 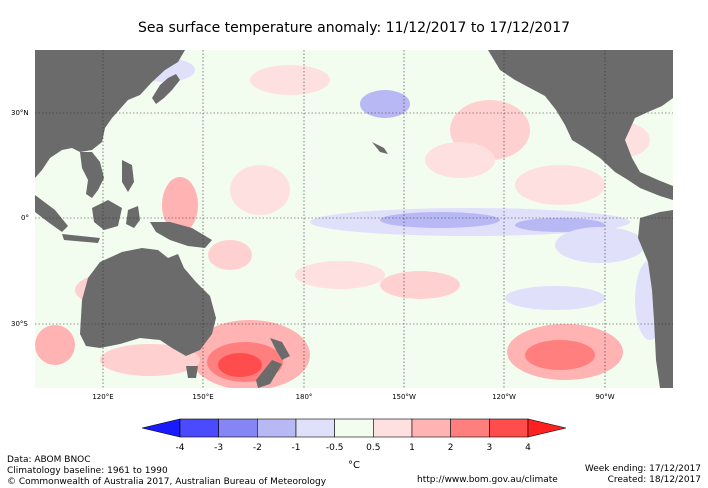 What do you see at coordinates (166, 89) in the screenshot?
I see `japan` at bounding box center [166, 89].